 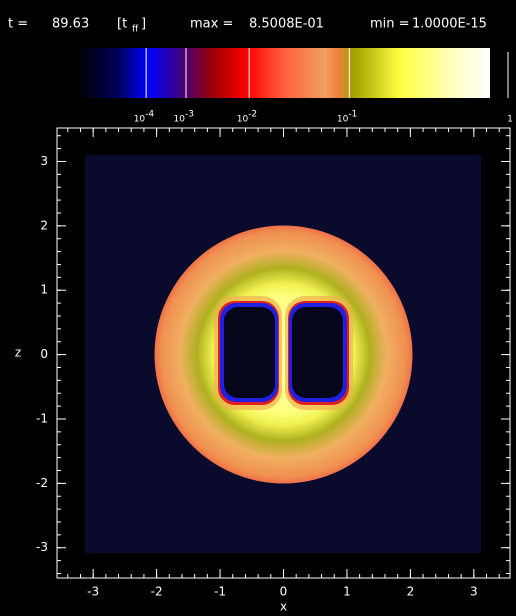 I want to click on colorbar-tick-exponent: -4, so click(x=149, y=115).